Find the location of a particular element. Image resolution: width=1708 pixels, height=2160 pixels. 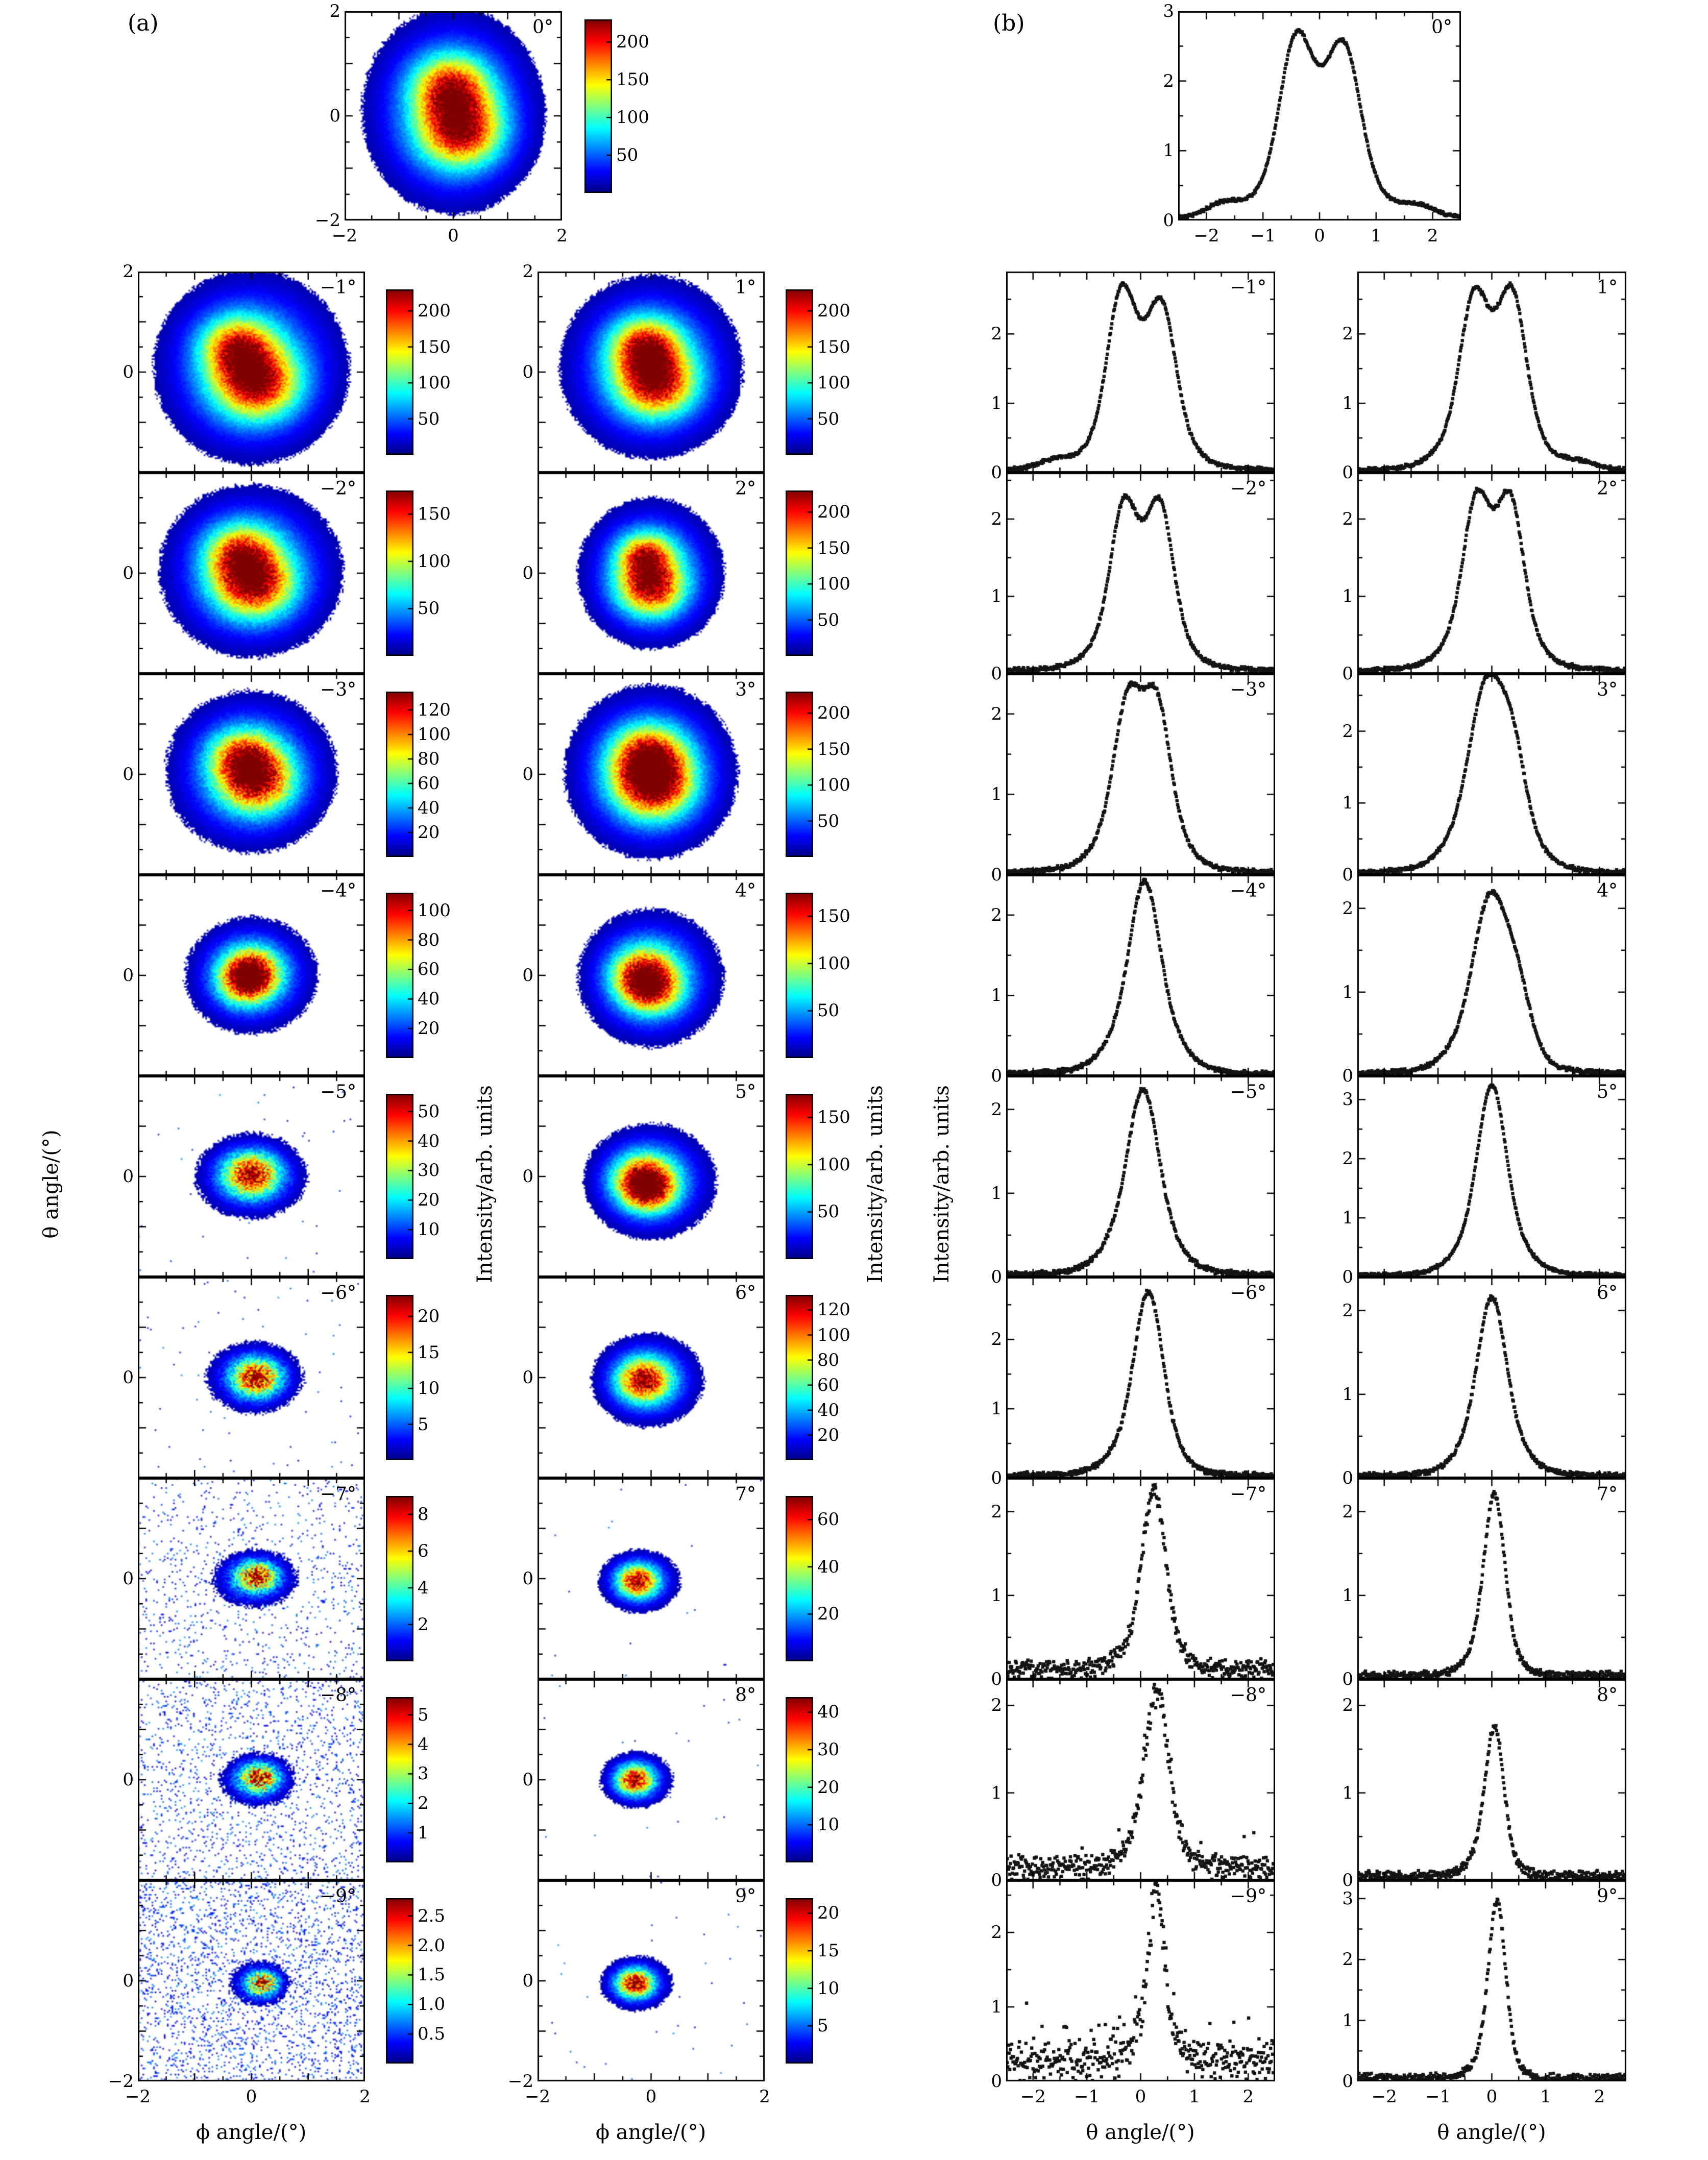

heatmap-9° is located at coordinates (651, 1980).